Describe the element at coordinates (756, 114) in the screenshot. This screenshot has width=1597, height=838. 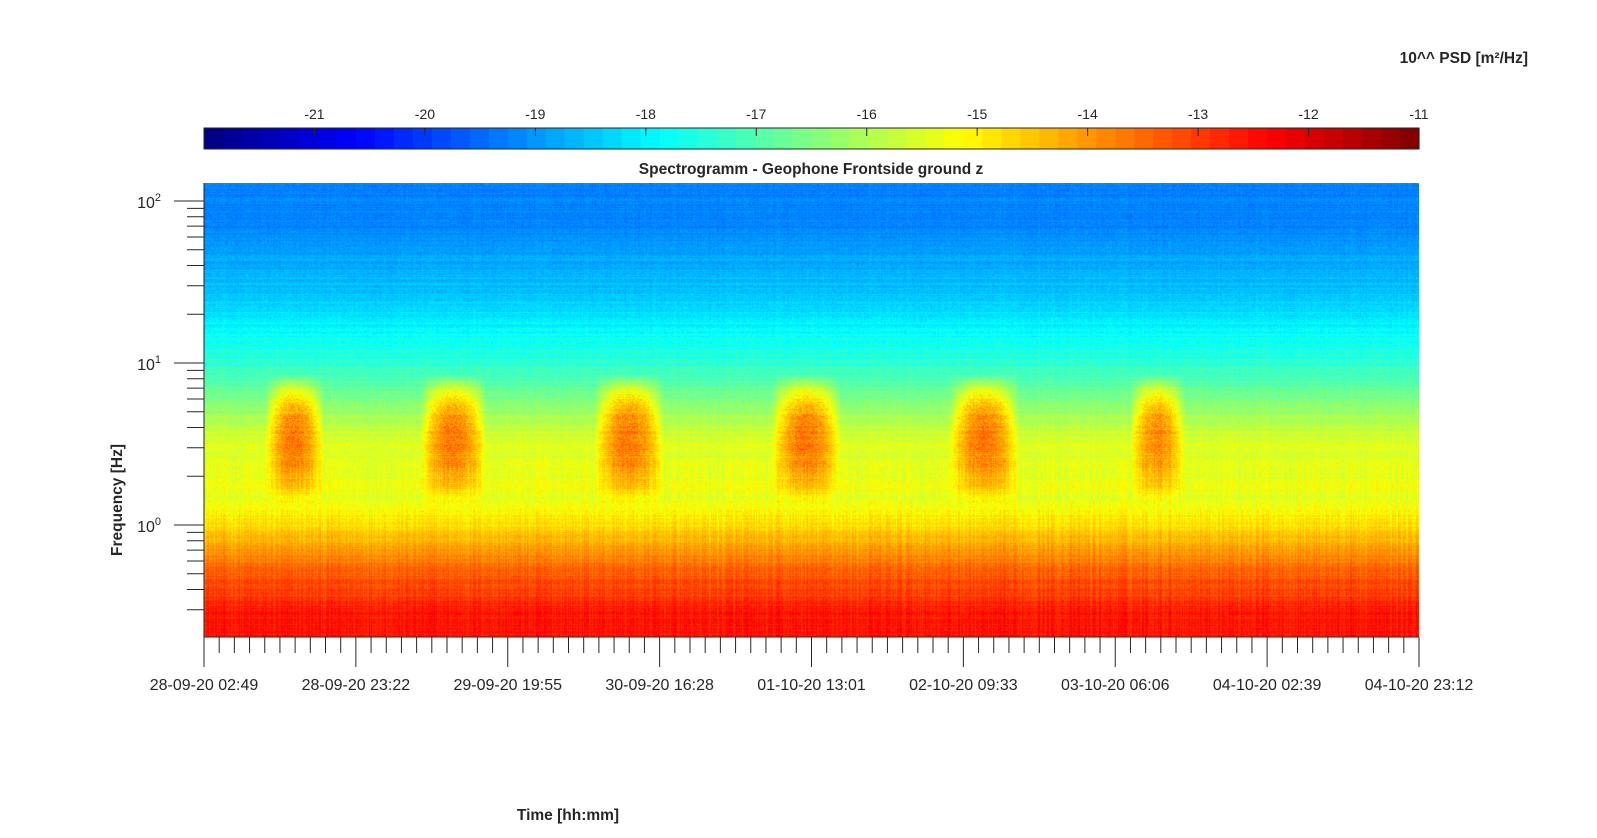
I see `colorbar-tick-label: -17` at that location.